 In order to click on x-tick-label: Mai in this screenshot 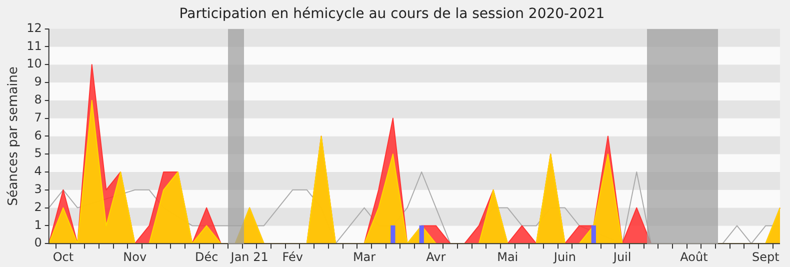, I will do `click(507, 257)`.